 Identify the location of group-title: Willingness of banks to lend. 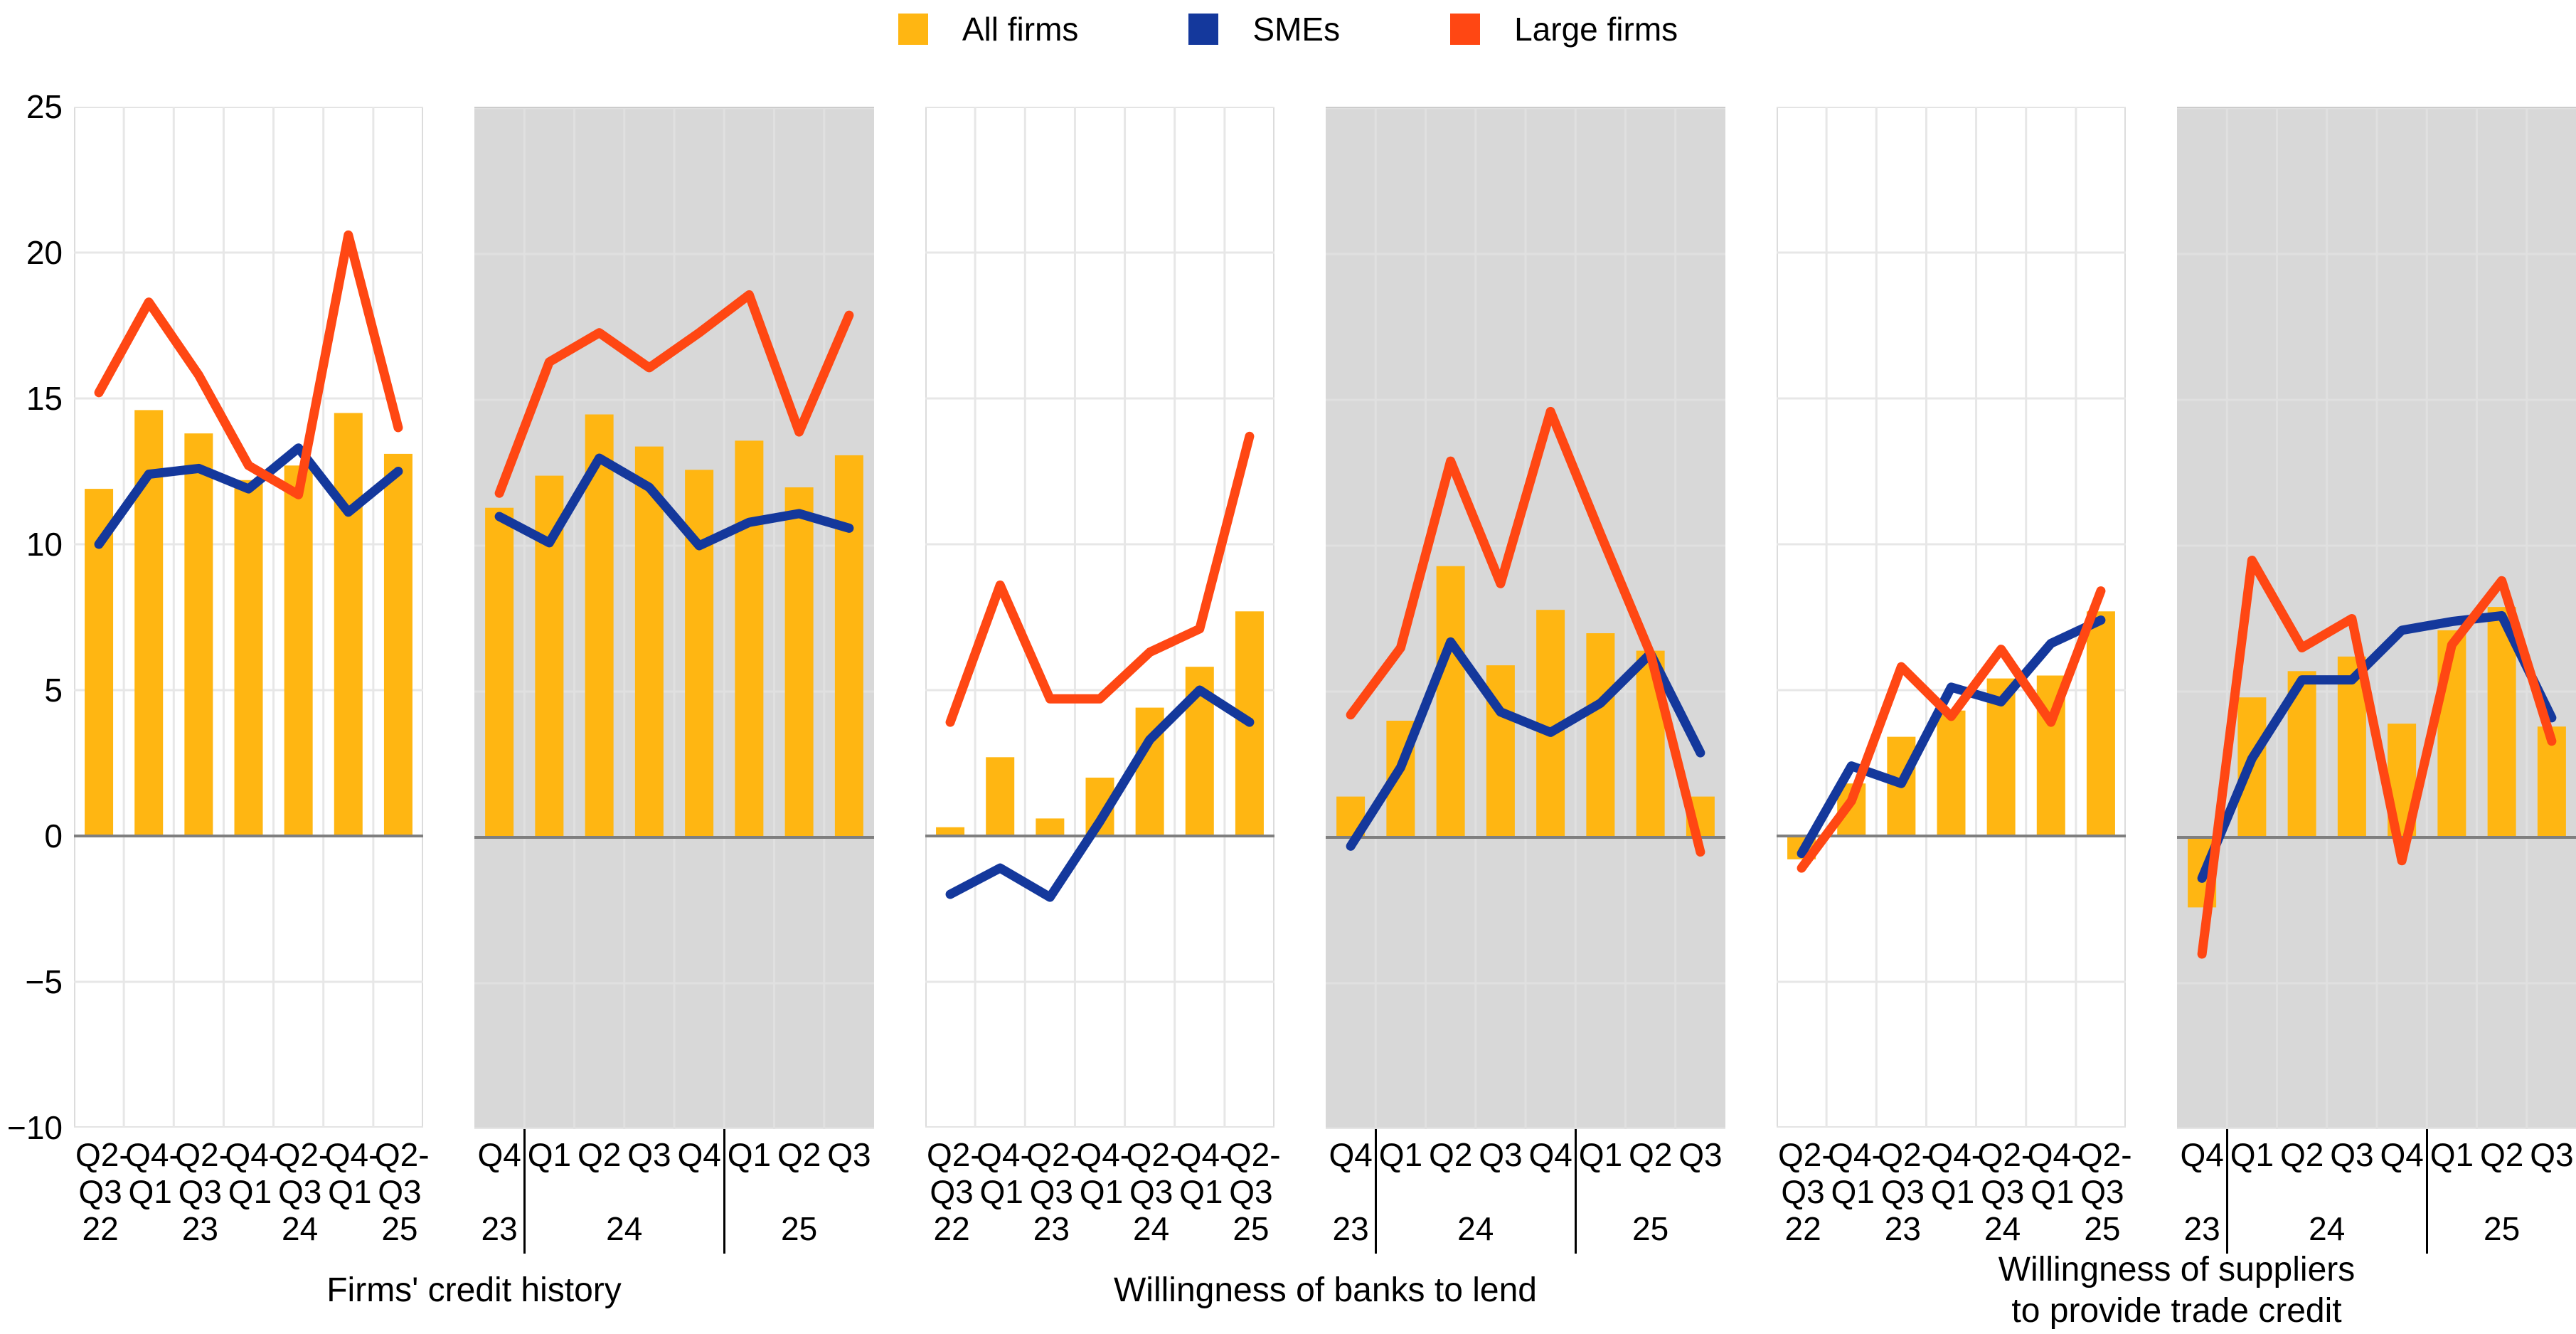
(1325, 1290).